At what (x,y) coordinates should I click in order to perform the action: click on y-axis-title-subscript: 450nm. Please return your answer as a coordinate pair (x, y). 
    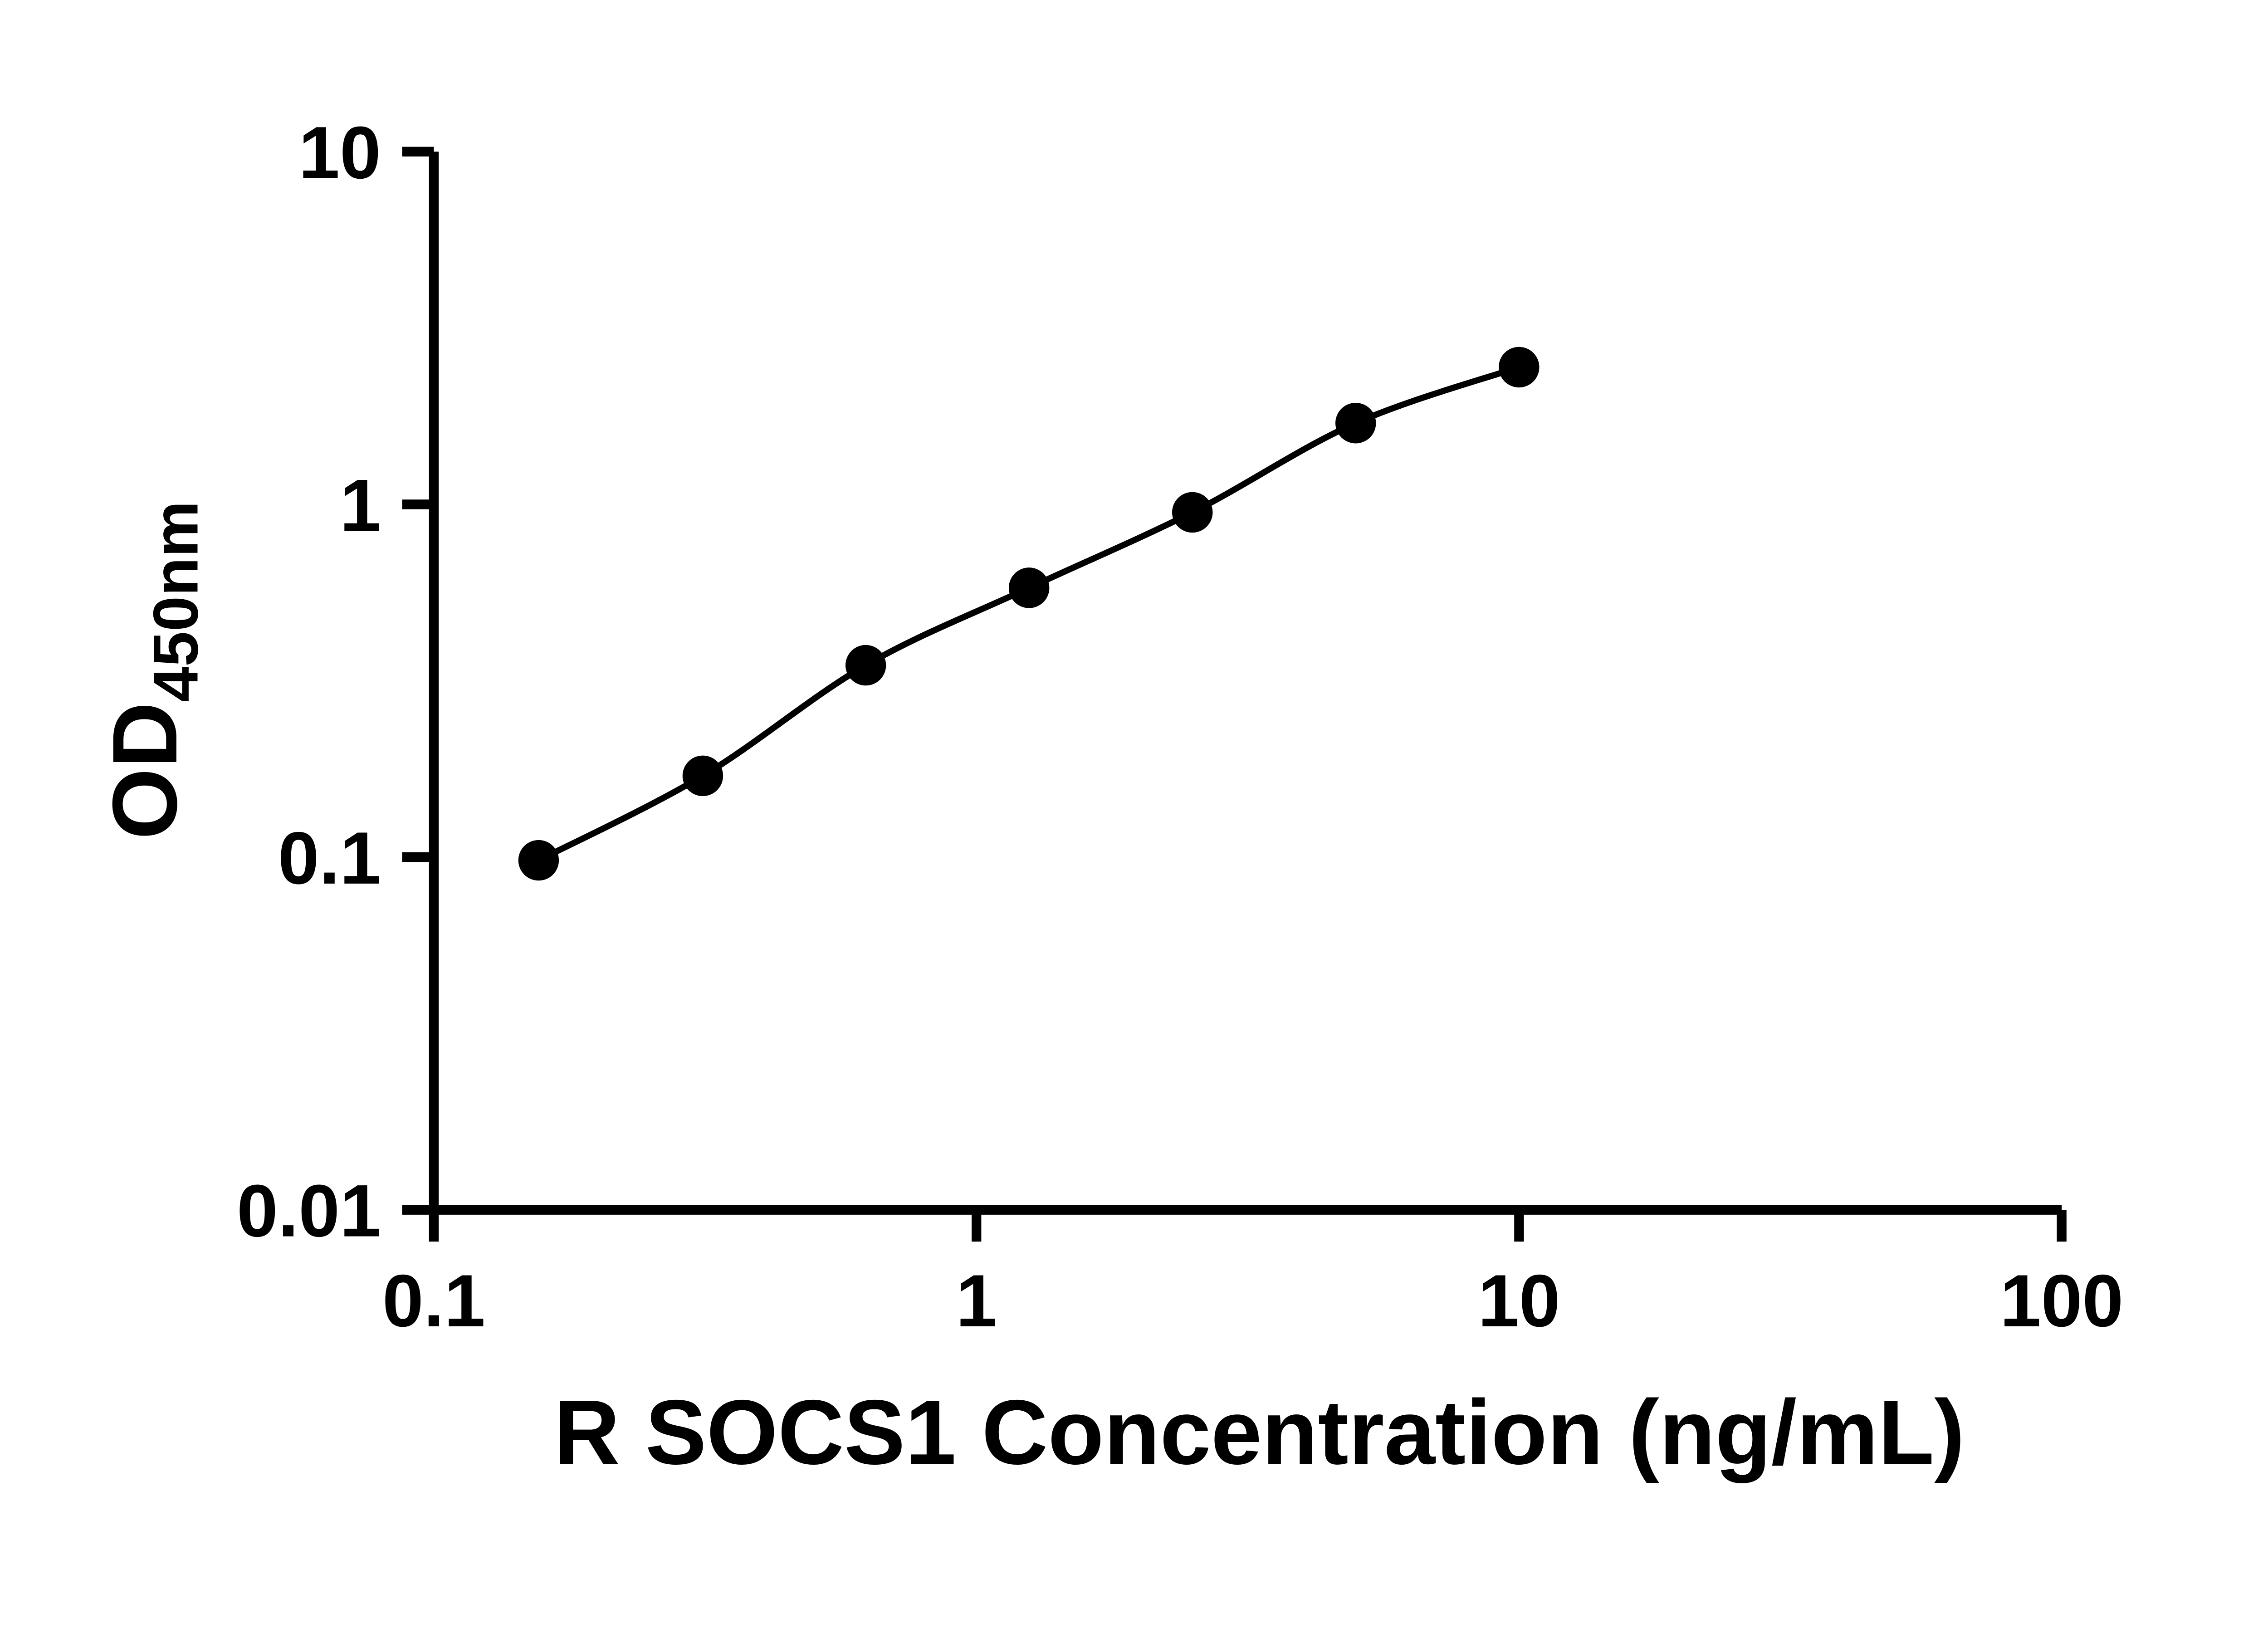
    Looking at the image, I should click on (175, 601).